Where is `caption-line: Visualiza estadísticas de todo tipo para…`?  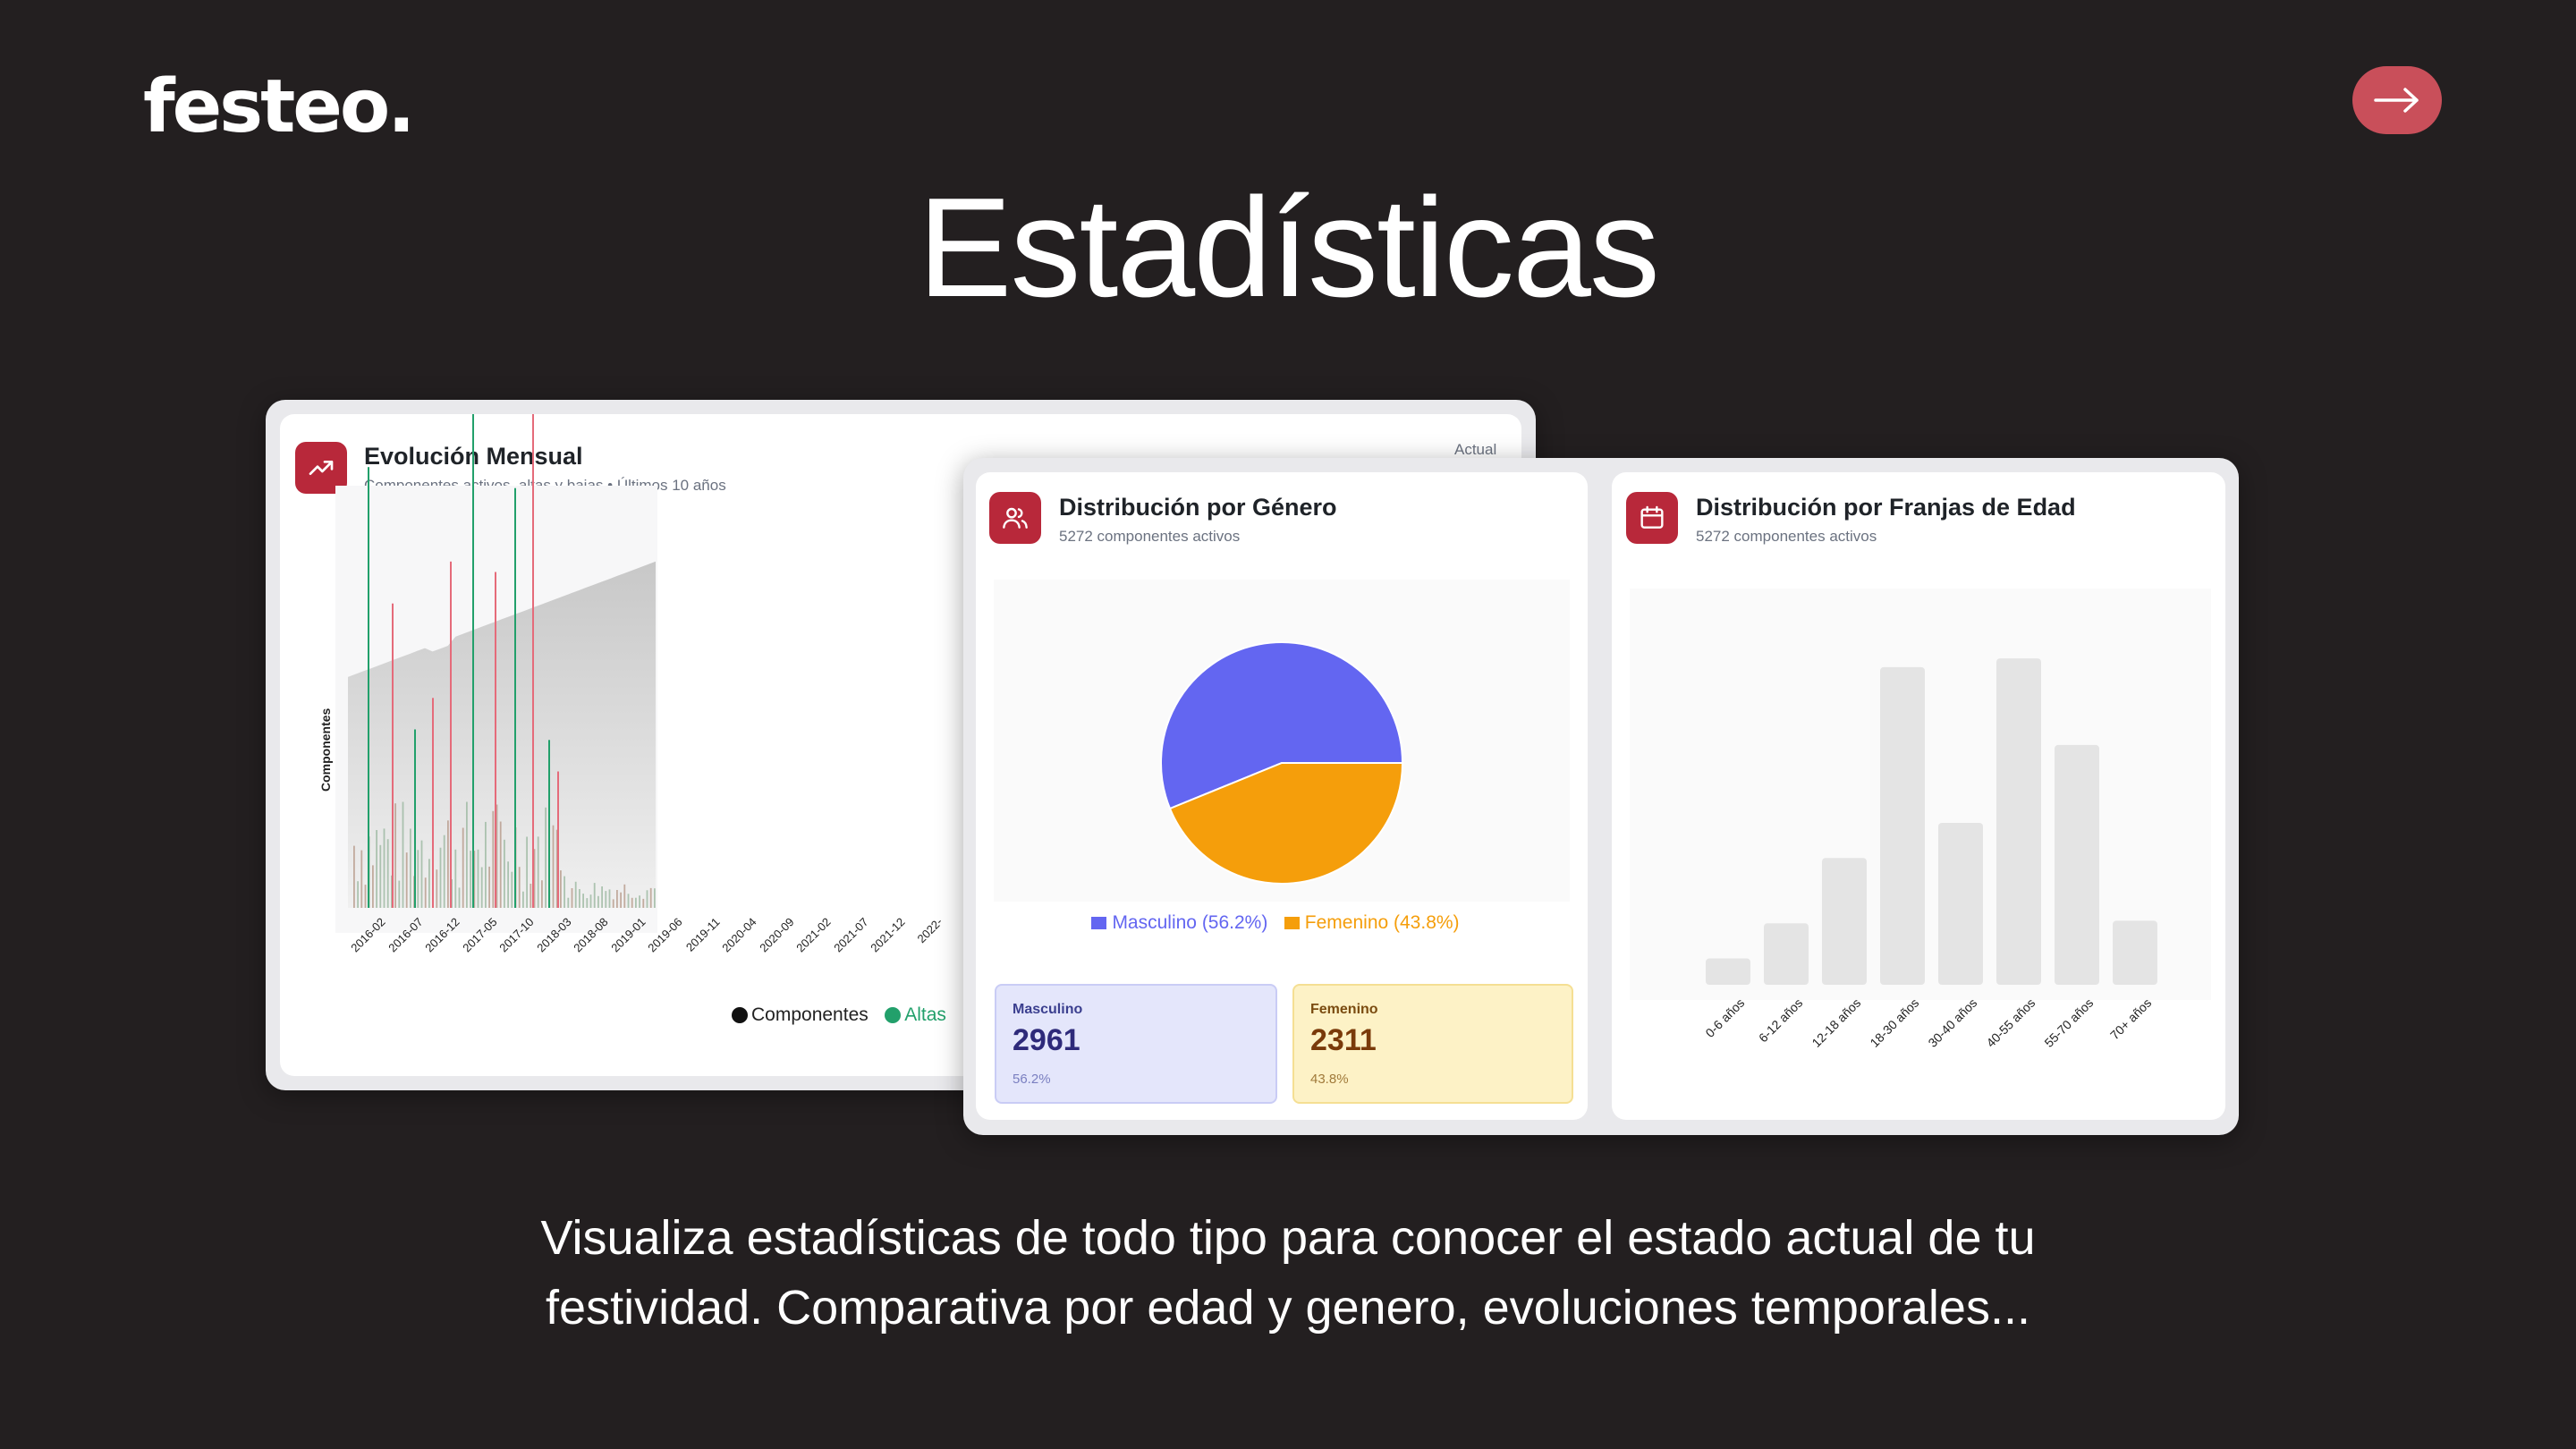
caption-line: Visualiza estadísticas de todo tipo para… is located at coordinates (1288, 1238).